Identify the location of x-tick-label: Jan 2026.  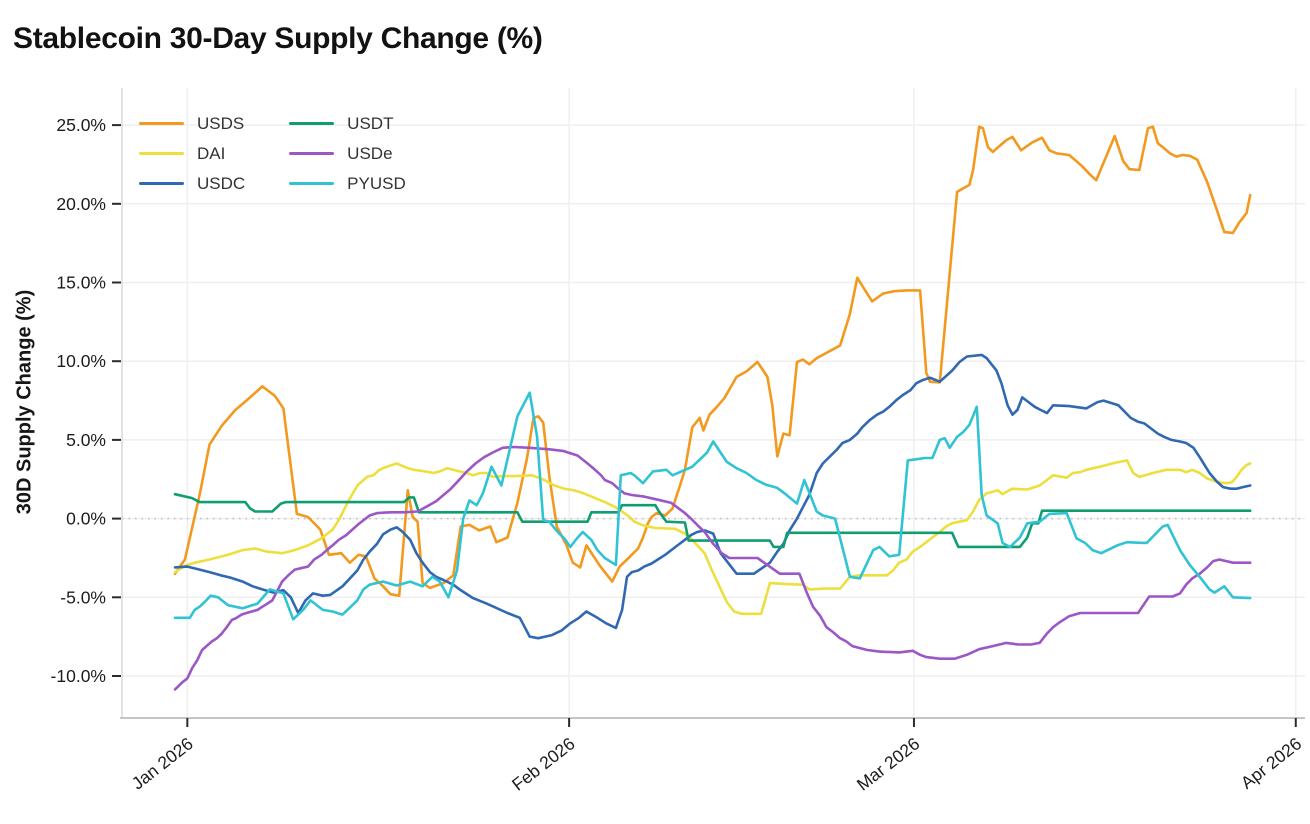
(162, 763).